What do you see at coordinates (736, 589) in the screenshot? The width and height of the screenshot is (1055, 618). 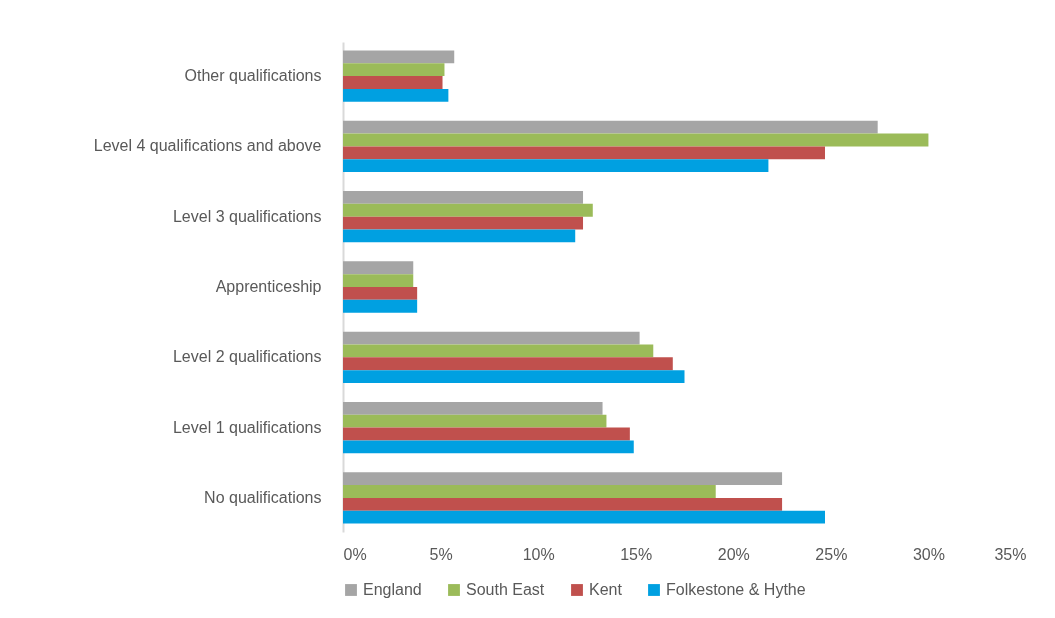 I see `legend-label: Folkestone & Hythe` at bounding box center [736, 589].